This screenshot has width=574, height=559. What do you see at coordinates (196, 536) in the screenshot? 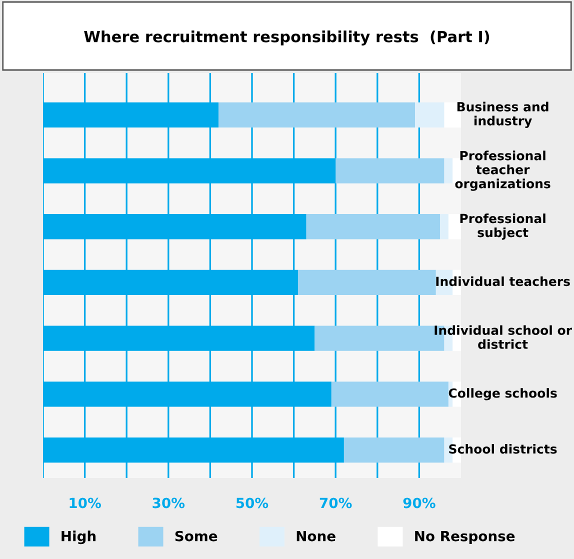
I see `legend-label: Some` at bounding box center [196, 536].